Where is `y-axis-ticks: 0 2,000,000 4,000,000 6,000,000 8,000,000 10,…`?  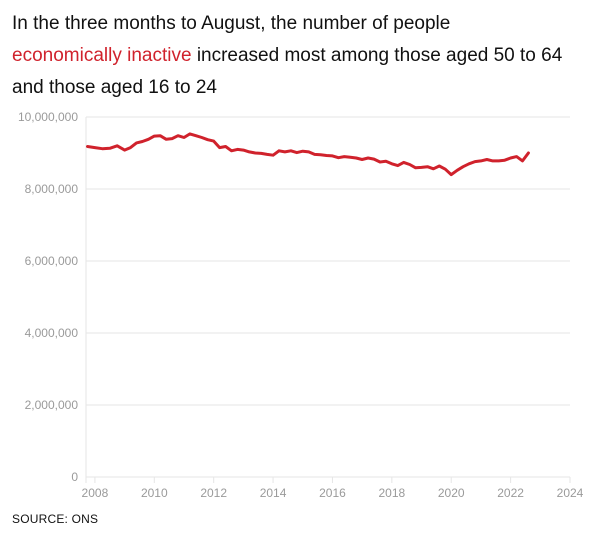 y-axis-ticks: 0 2,000,000 4,000,000 6,000,000 8,000,000 10,… is located at coordinates (48, 297).